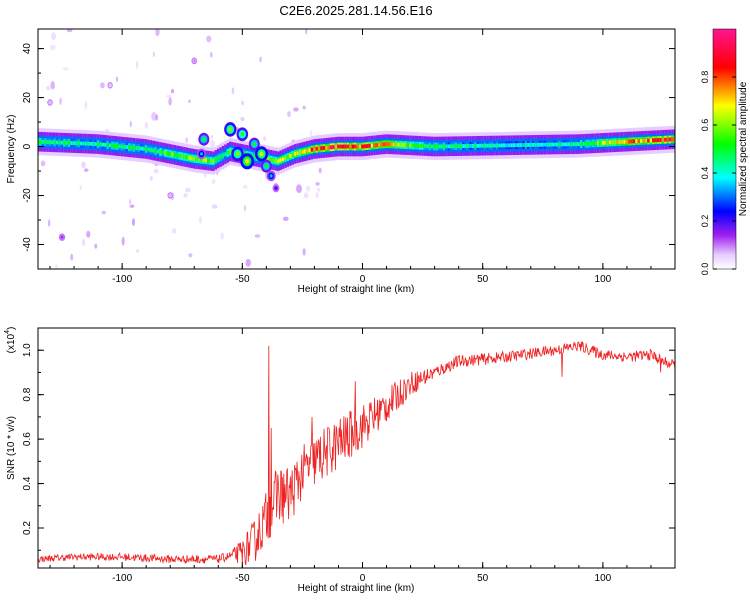 This screenshot has height=600, width=750. I want to click on snr-y-scale-exponent: 4, so click(7, 332).